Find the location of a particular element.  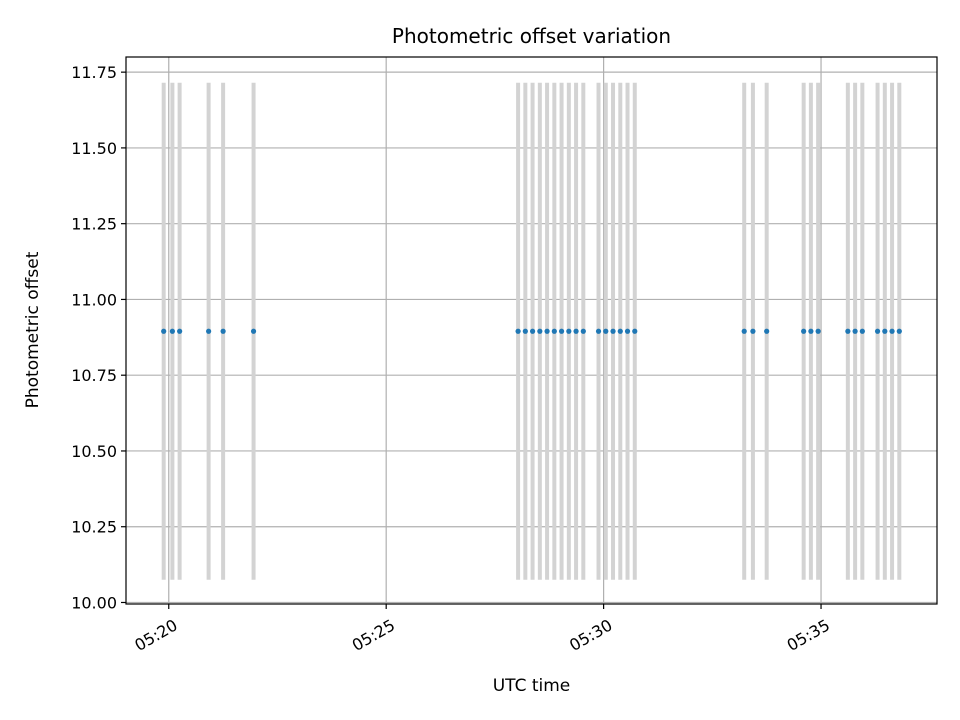

y-tick-label: 11.75 is located at coordinates (94, 72).